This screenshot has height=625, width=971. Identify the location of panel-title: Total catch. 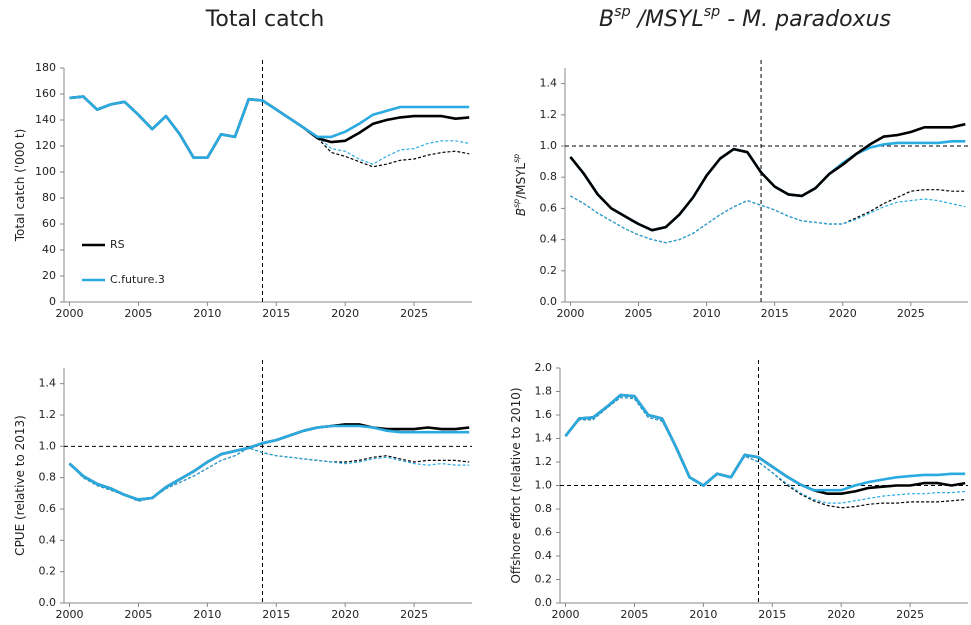
(265, 19).